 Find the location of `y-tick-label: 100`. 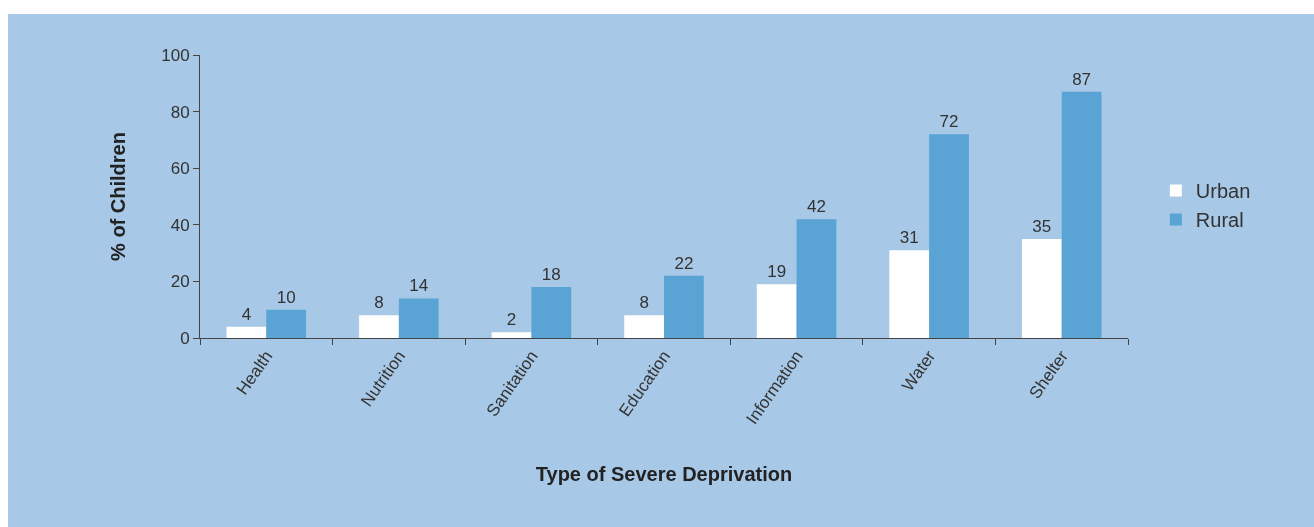

y-tick-label: 100 is located at coordinates (175, 55).